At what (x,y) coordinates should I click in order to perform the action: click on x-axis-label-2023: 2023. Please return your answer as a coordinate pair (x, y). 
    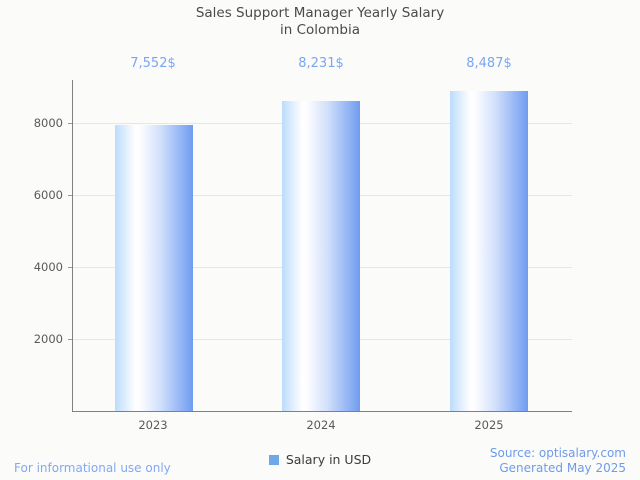
    Looking at the image, I should click on (153, 425).